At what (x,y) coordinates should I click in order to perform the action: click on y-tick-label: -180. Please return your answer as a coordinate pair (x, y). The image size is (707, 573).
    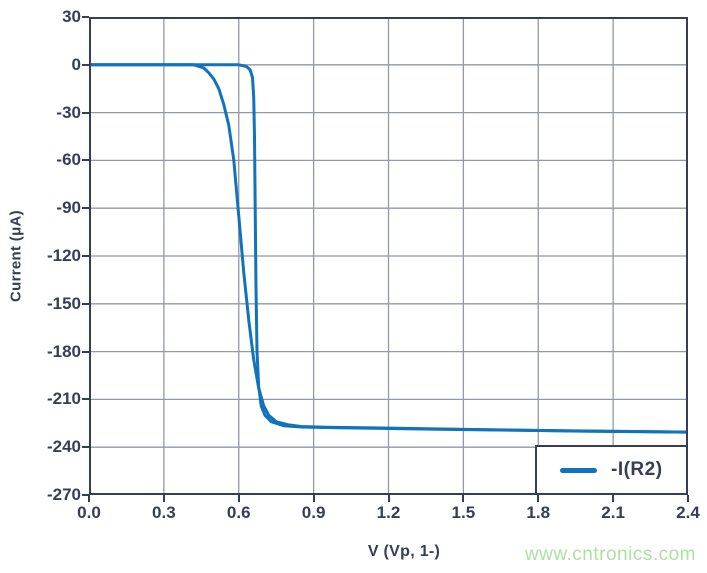
    Looking at the image, I should click on (63, 351).